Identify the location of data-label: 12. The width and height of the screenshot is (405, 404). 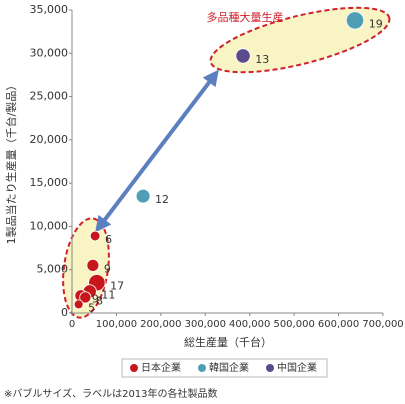
(162, 199).